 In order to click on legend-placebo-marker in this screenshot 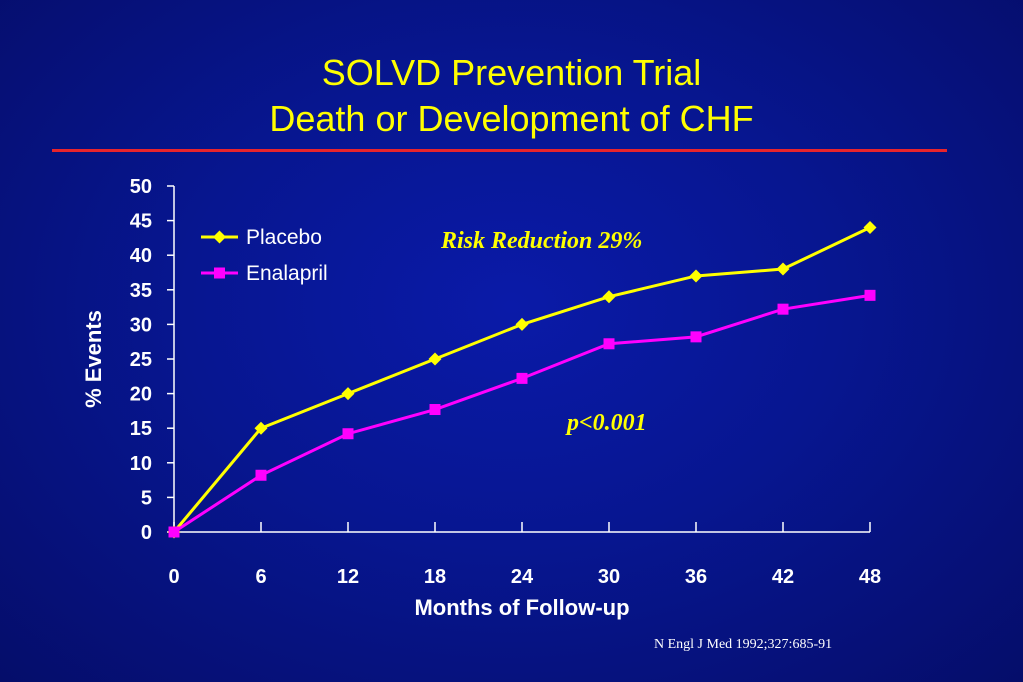, I will do `click(219, 237)`.